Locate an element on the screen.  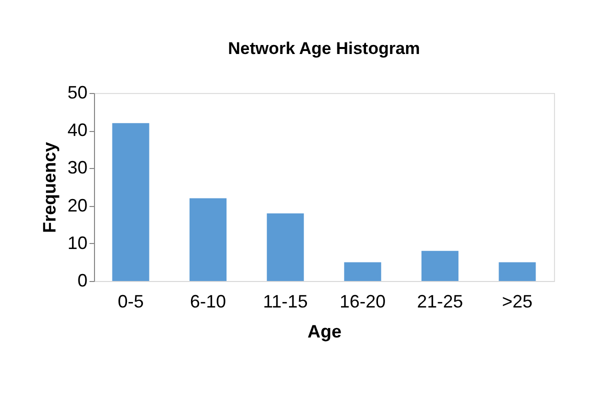
y-tick-label: 0 is located at coordinates (82, 280).